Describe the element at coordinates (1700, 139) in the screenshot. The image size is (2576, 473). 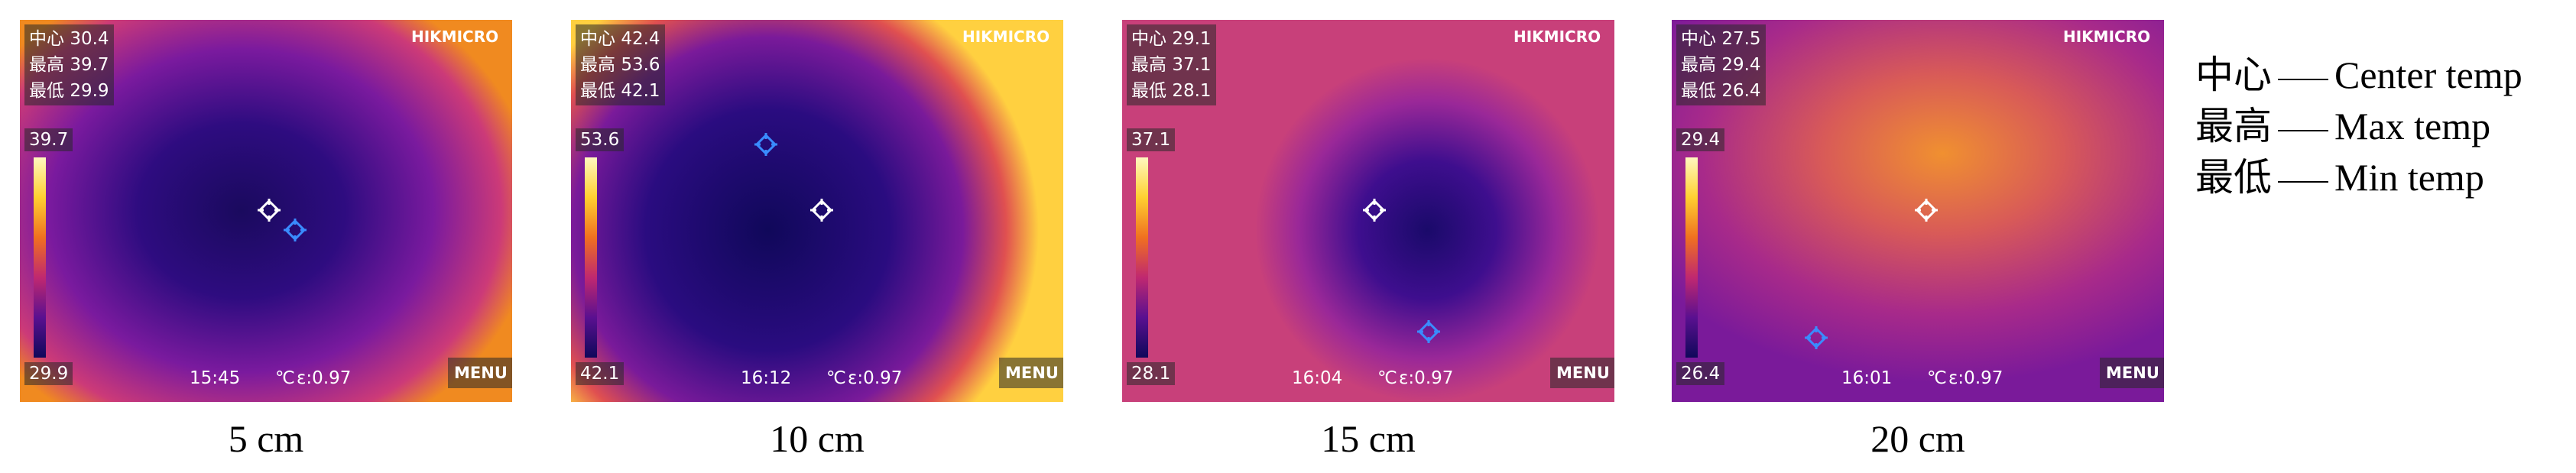
I see `scale-max: 29.4` at that location.